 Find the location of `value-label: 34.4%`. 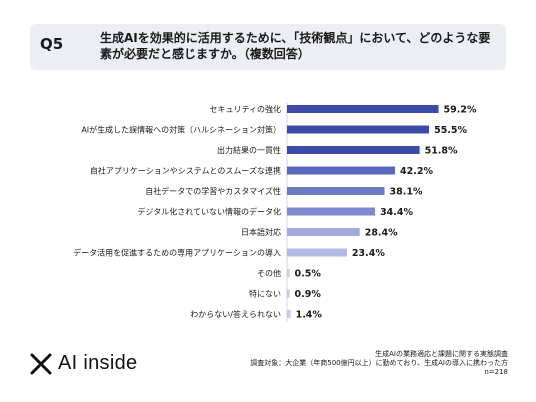

value-label: 34.4% is located at coordinates (396, 212).